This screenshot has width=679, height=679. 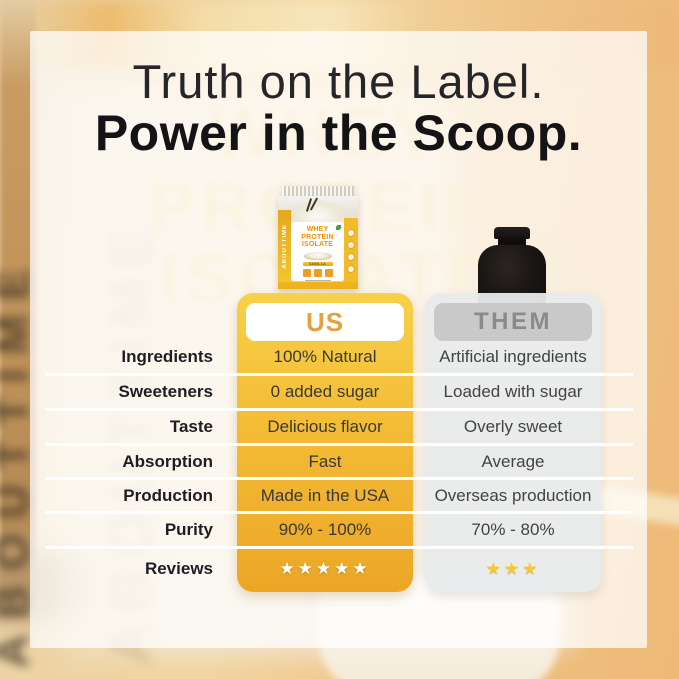 I want to click on flavor-banner: VANILLA, so click(x=317, y=264).